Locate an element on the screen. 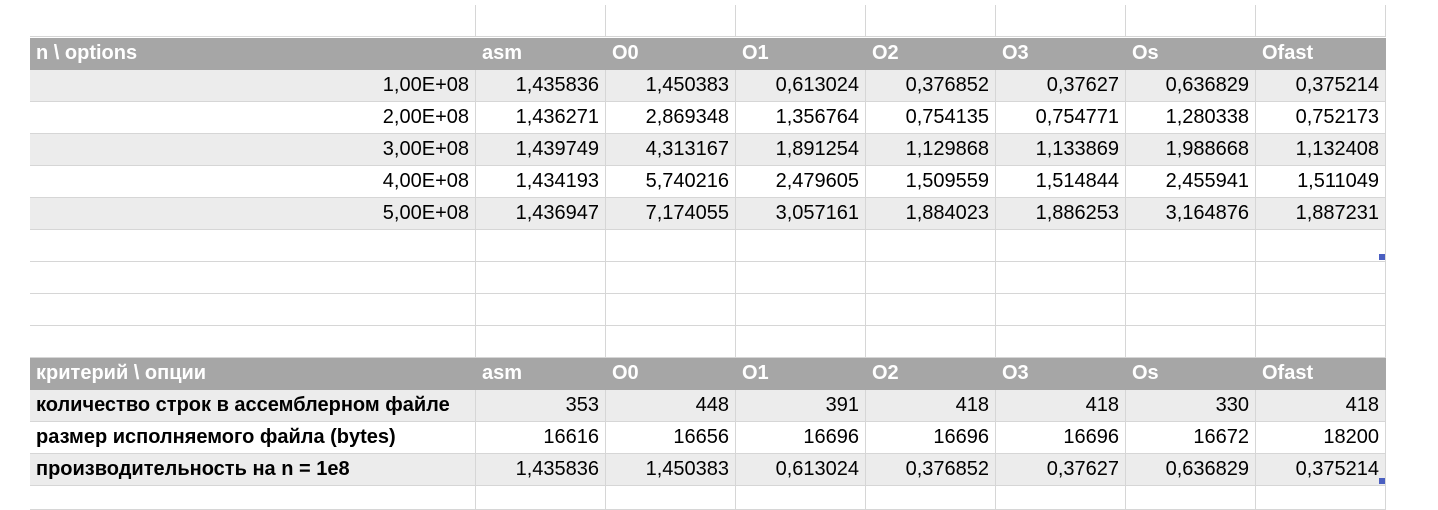 This screenshot has height=510, width=1438. table-cell: 16656 is located at coordinates (671, 438).